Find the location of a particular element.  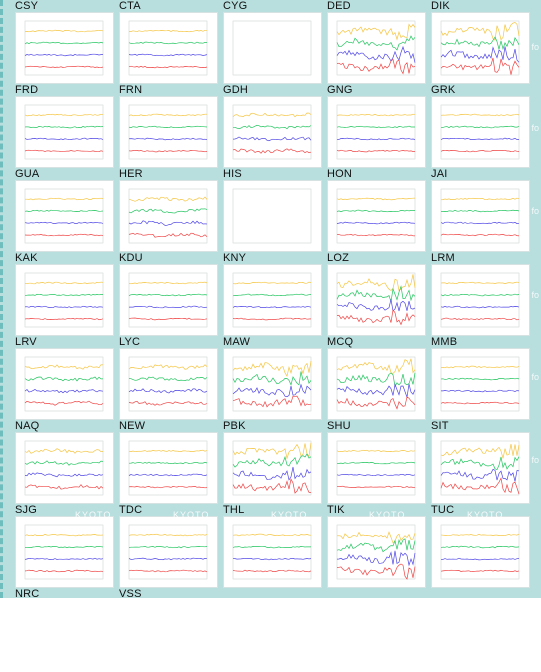

station-thumb-kak: KAK is located at coordinates (65, 294).